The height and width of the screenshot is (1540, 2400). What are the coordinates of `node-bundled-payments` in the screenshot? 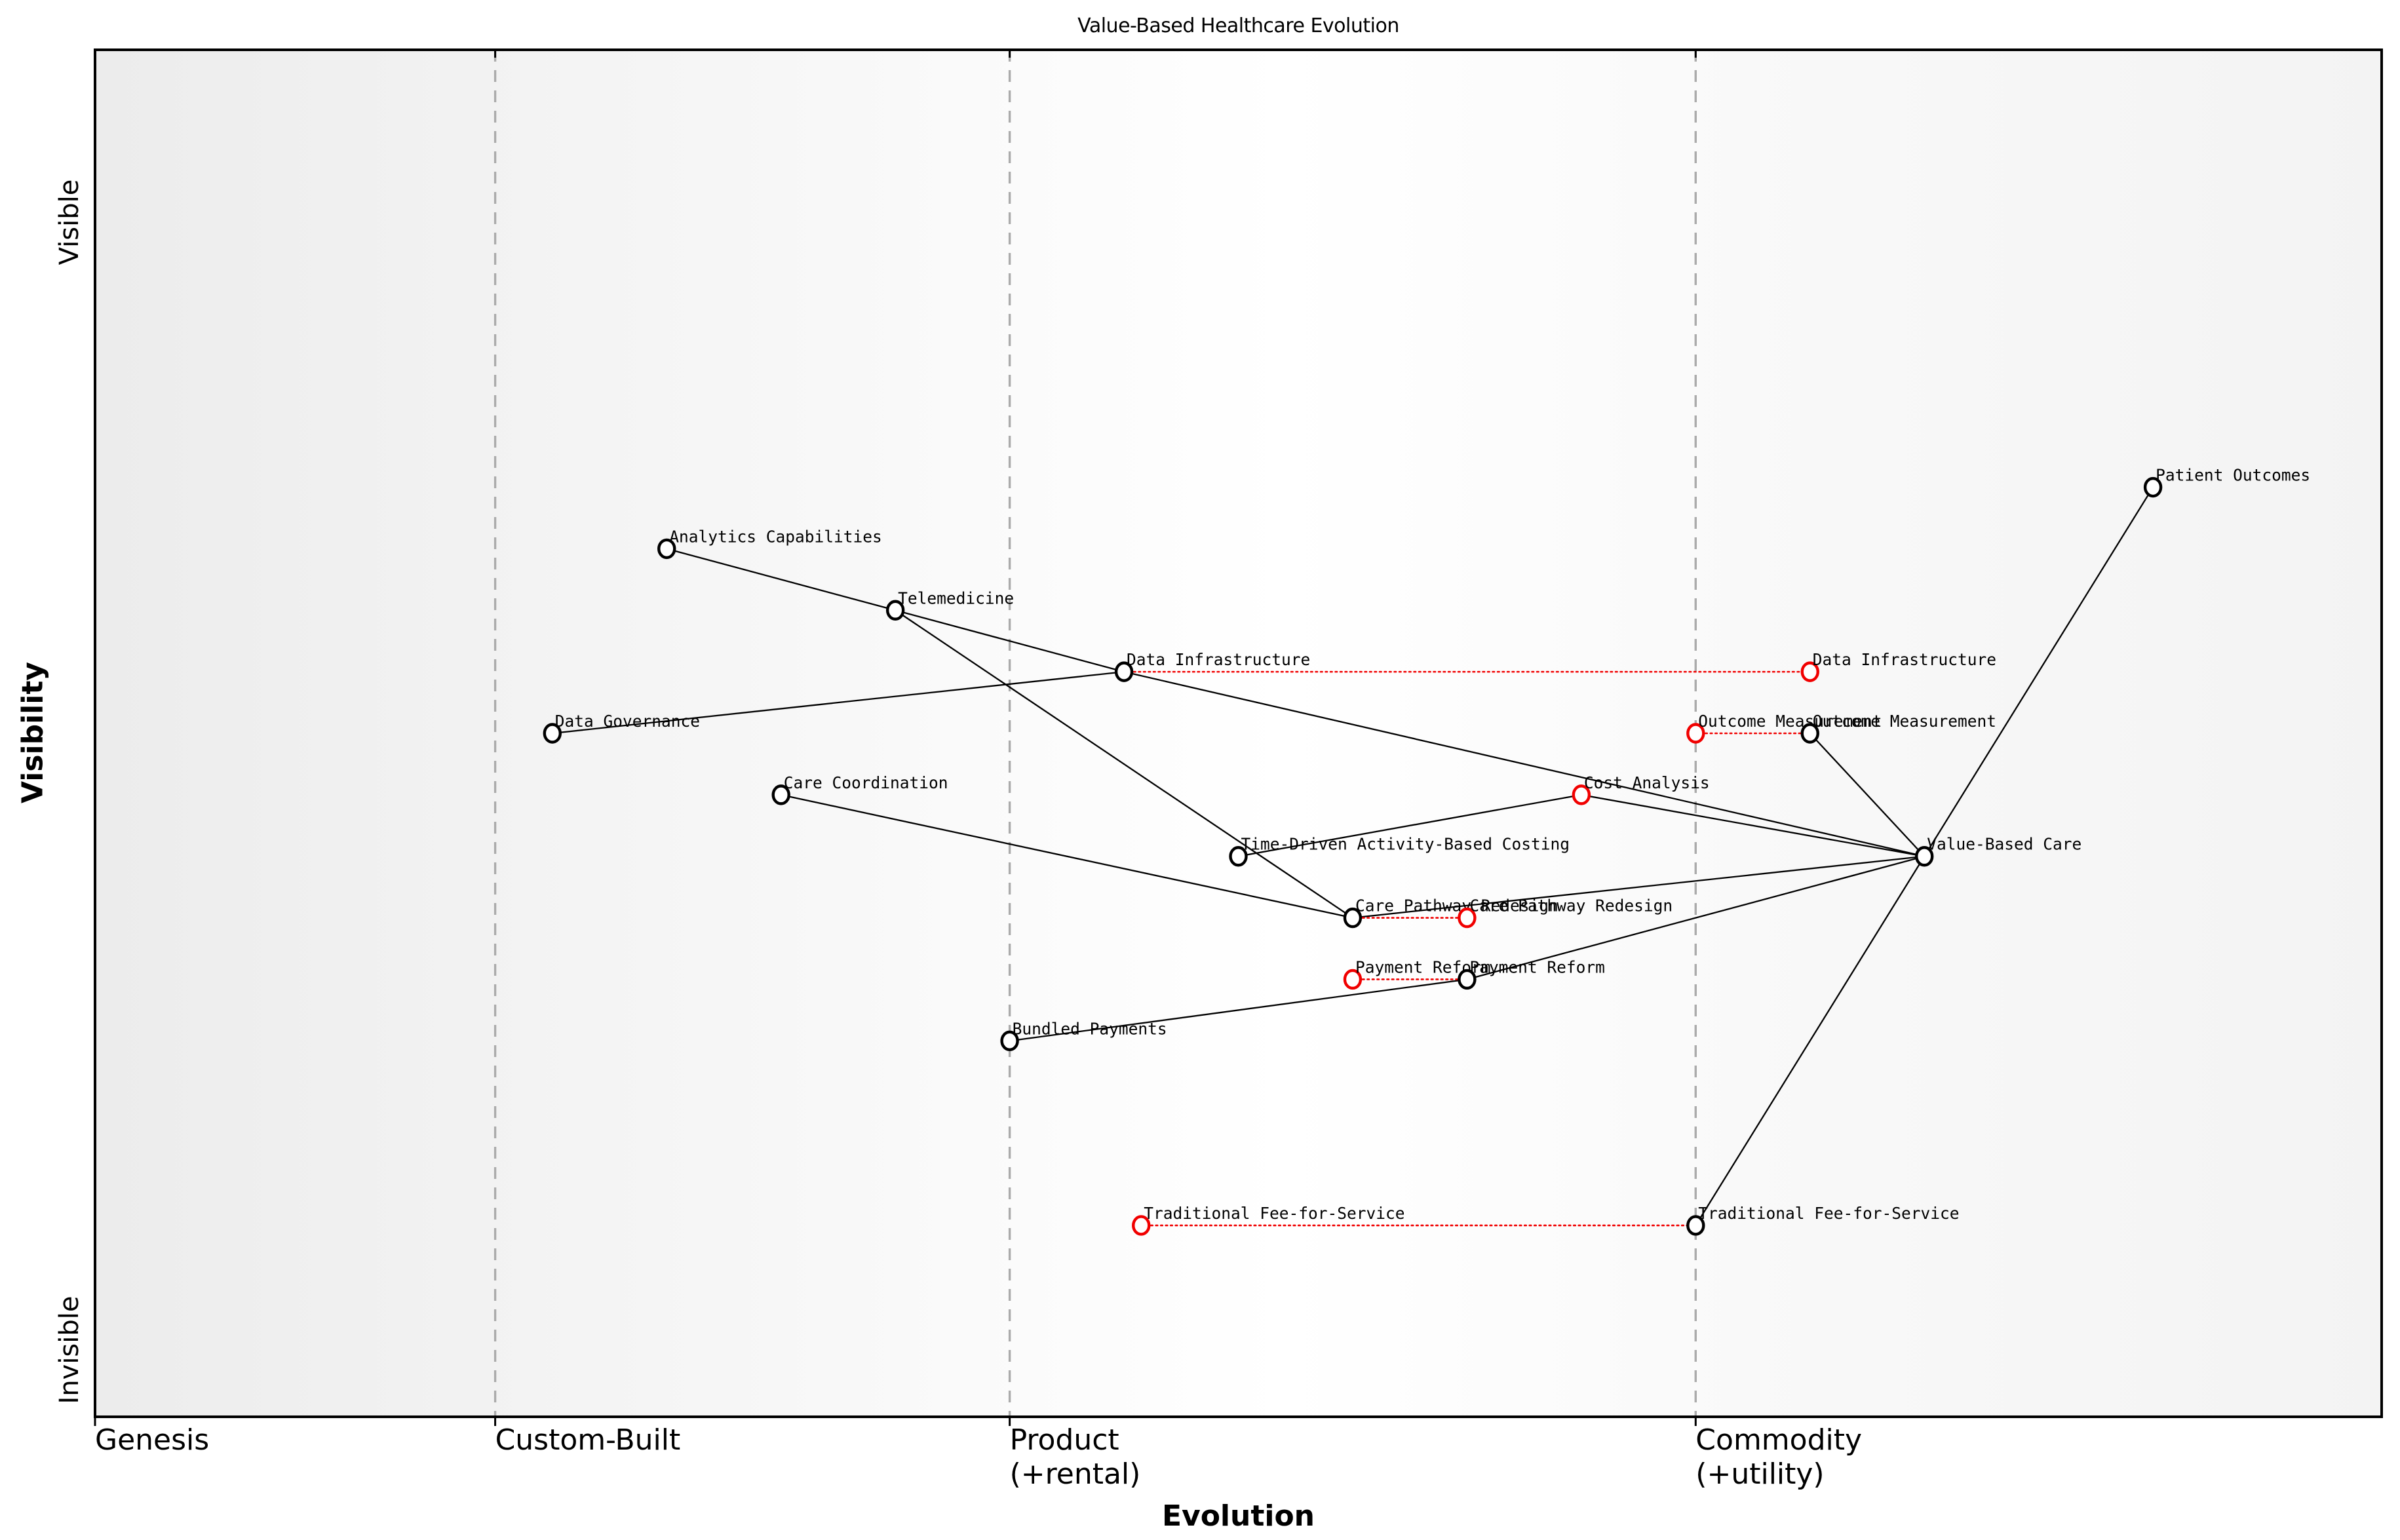 It's located at (1009, 1041).